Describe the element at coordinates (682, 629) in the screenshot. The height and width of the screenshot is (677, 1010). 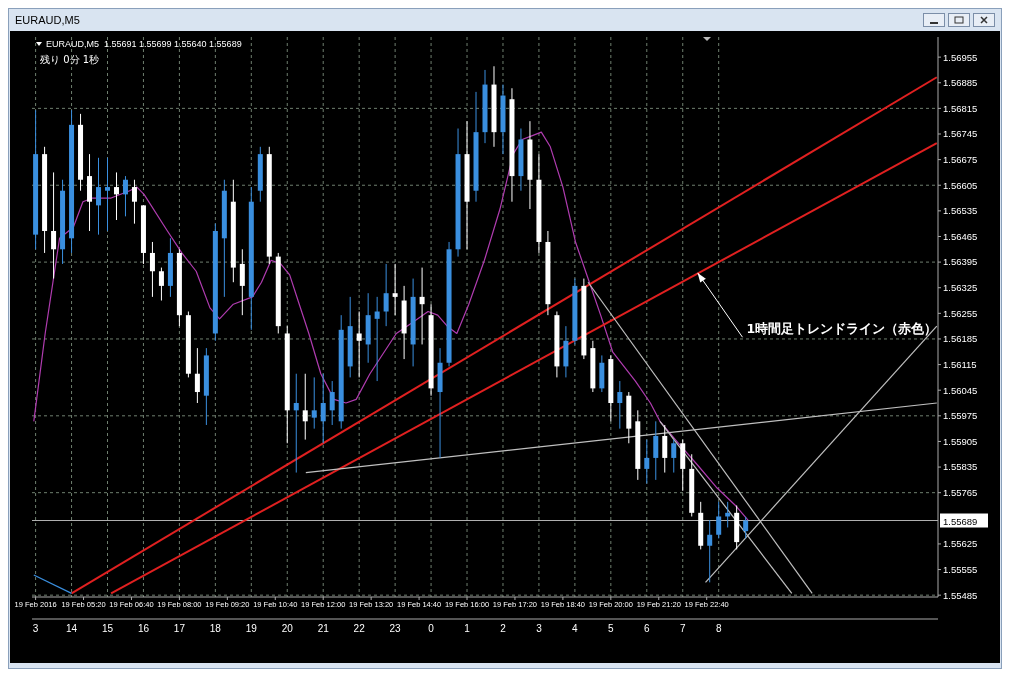
I see `x2-tick-label: 7` at that location.